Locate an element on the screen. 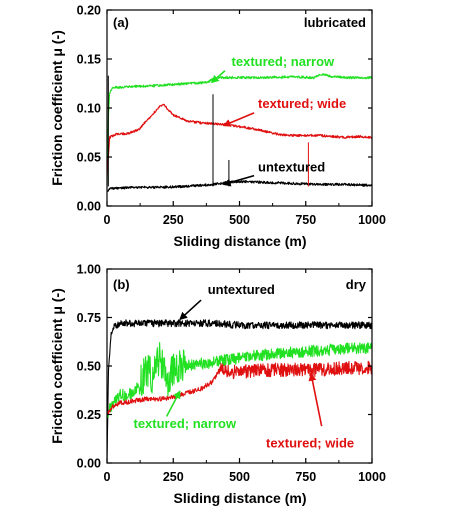 The height and width of the screenshot is (518, 451). panel-a-condition-label: lubricated is located at coordinates (335, 22).